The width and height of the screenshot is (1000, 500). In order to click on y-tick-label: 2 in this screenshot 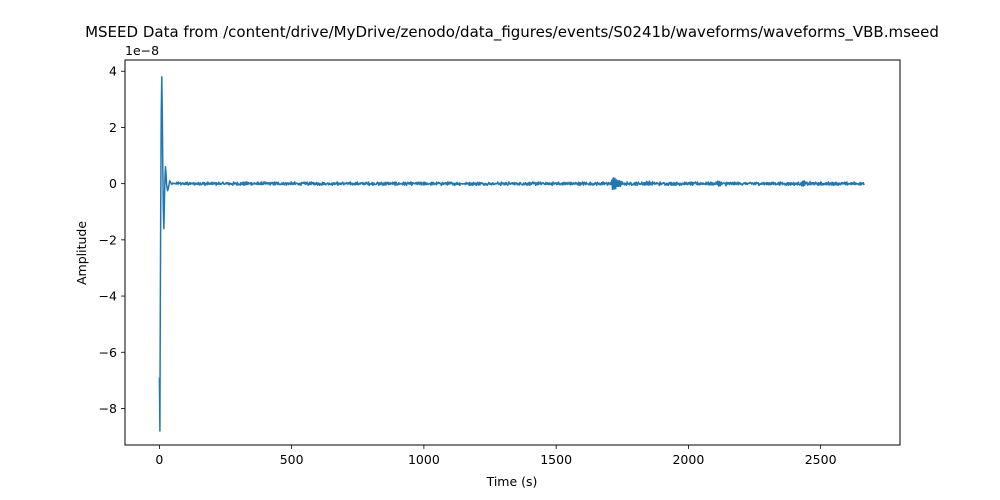, I will do `click(113, 127)`.